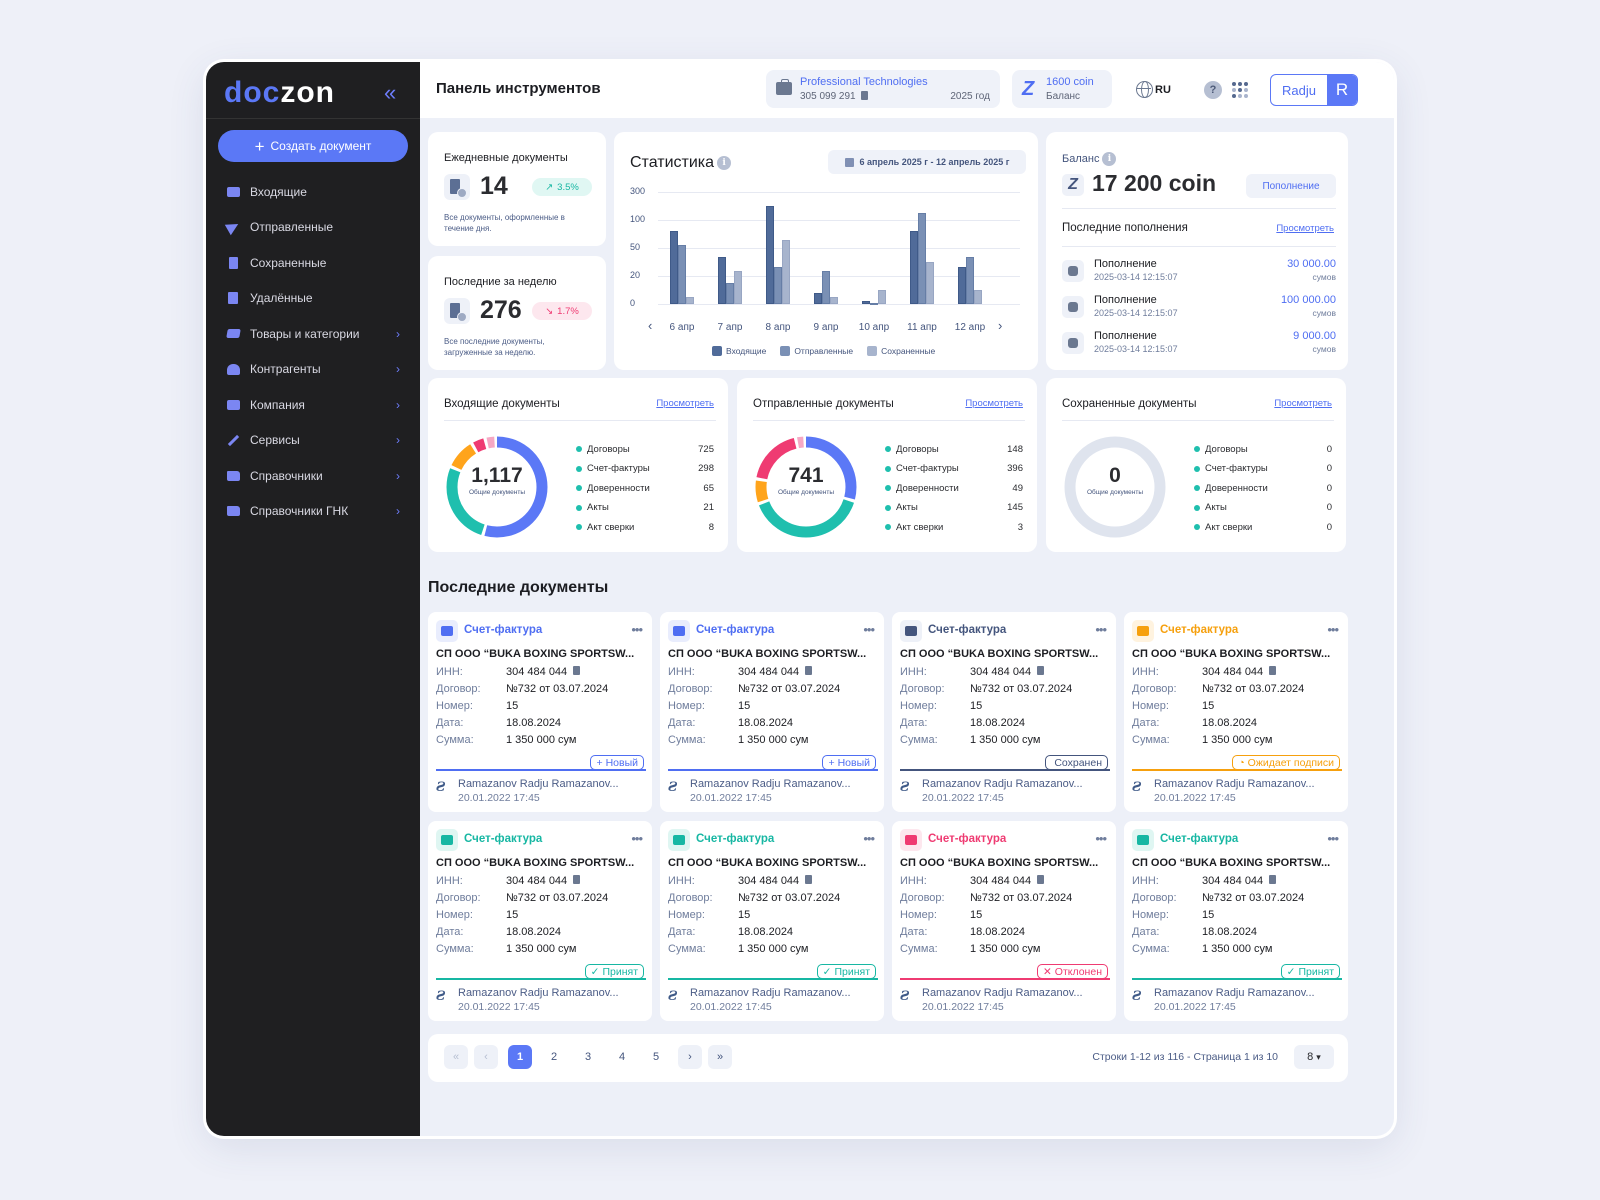 This screenshot has width=1600, height=1200. What do you see at coordinates (233, 511) in the screenshot?
I see `folder-icon` at bounding box center [233, 511].